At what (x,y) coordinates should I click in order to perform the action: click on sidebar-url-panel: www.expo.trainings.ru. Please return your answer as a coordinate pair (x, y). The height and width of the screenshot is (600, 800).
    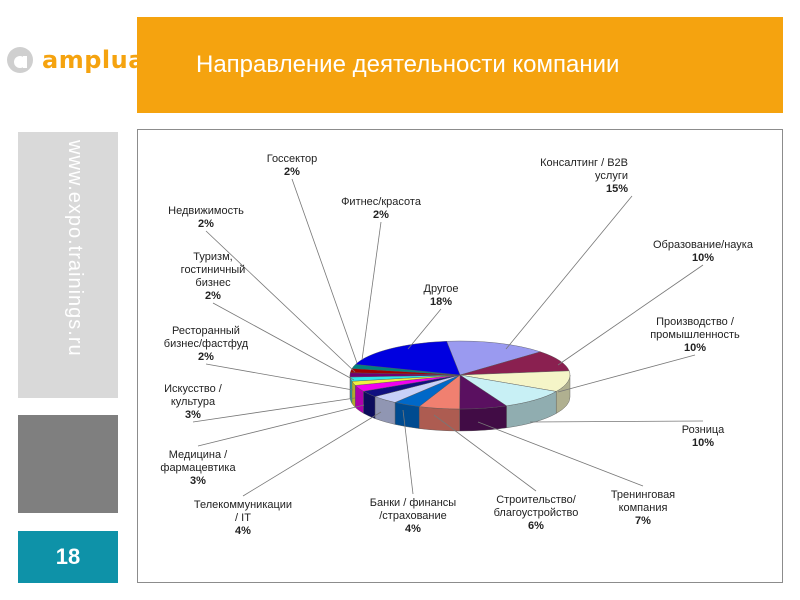
    Looking at the image, I should click on (68, 265).